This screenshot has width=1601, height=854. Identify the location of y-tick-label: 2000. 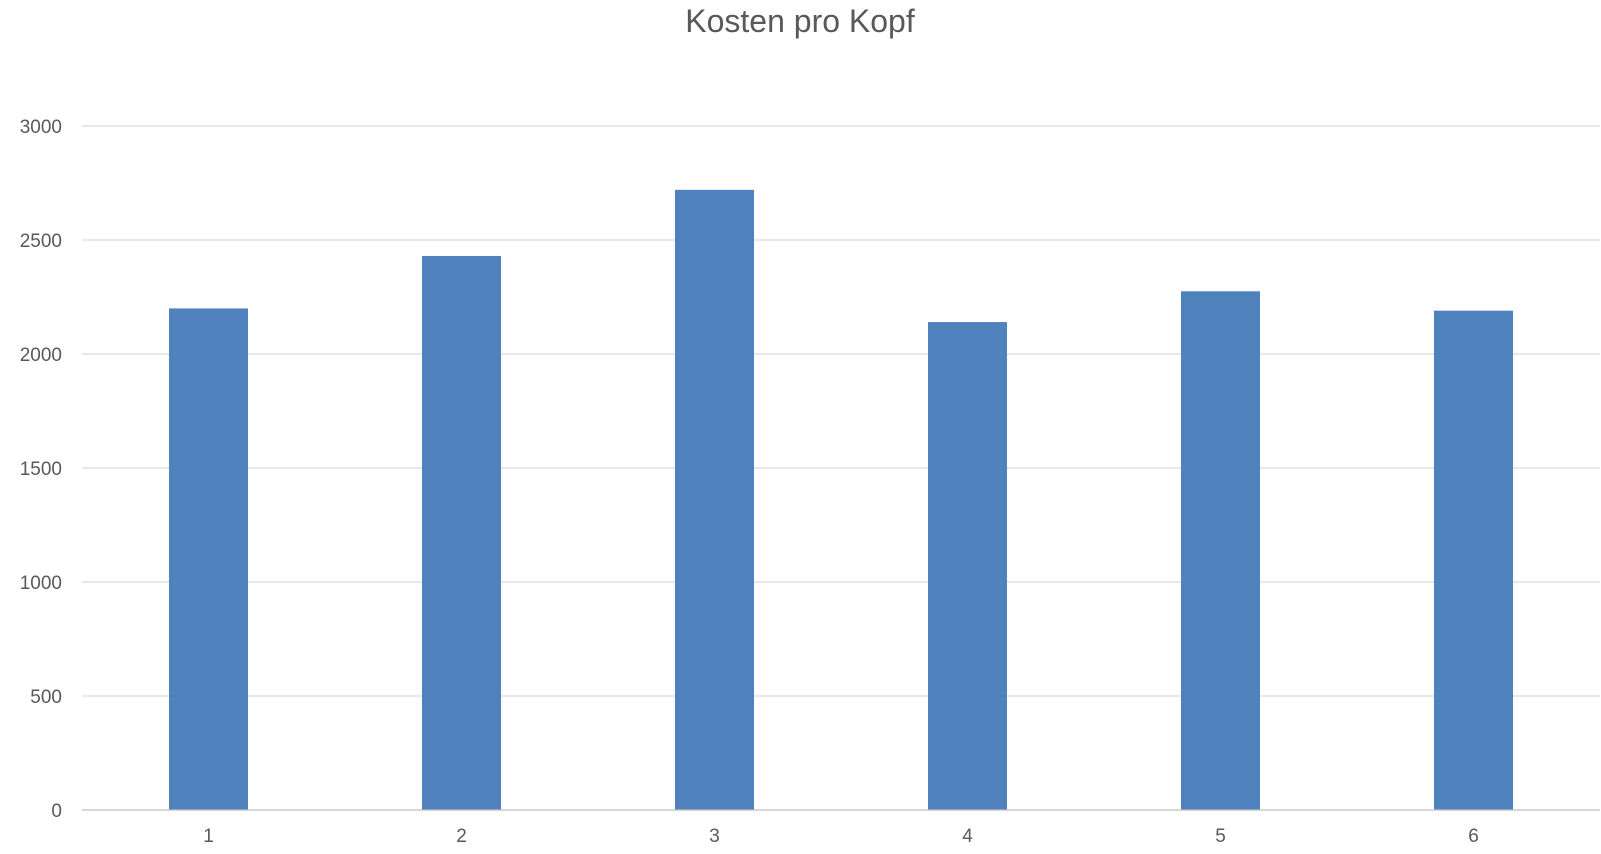
(41, 355).